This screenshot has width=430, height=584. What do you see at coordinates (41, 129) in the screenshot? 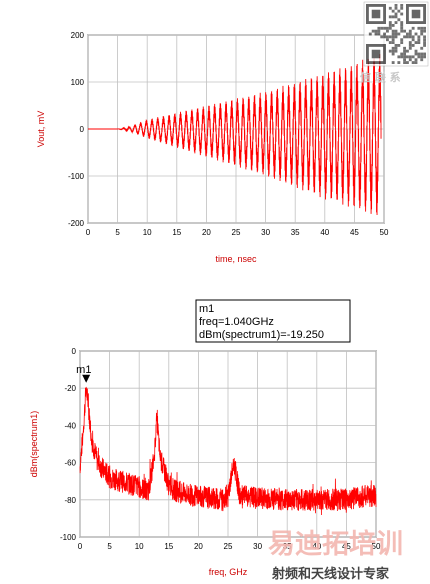
I see `y-axis-label: Vout, mV` at bounding box center [41, 129].